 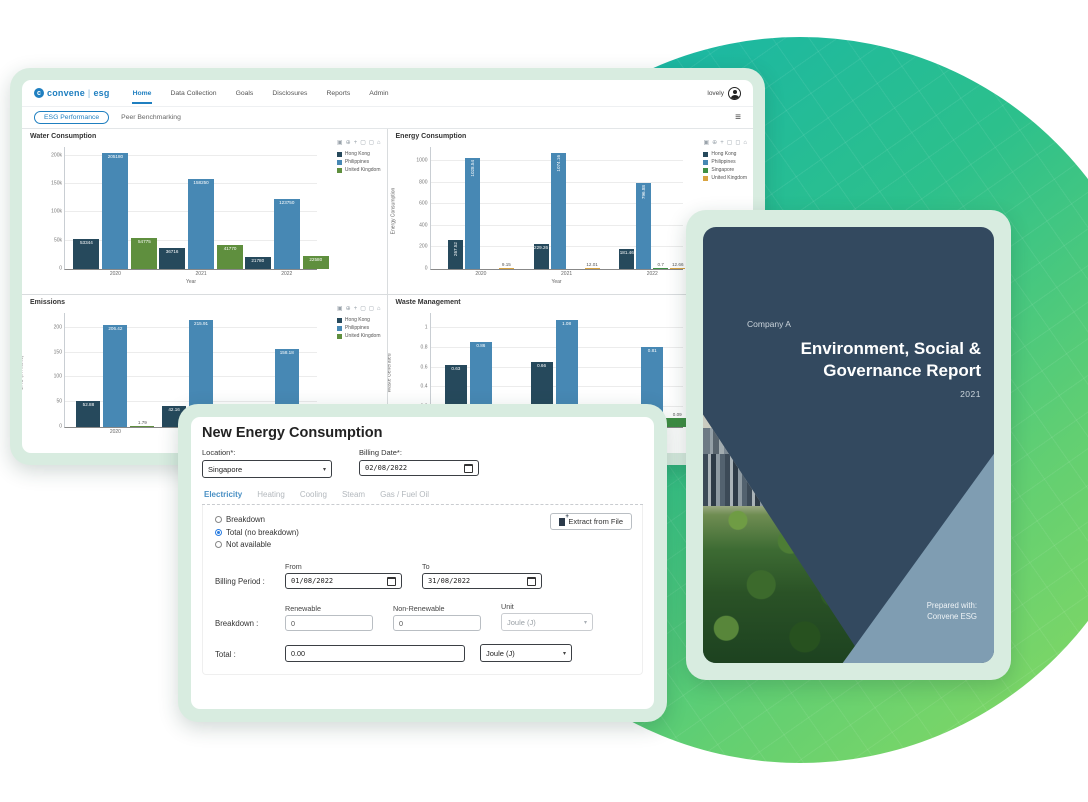 What do you see at coordinates (312, 581) in the screenshot?
I see `from-date-value: 01/08/2022` at bounding box center [312, 581].